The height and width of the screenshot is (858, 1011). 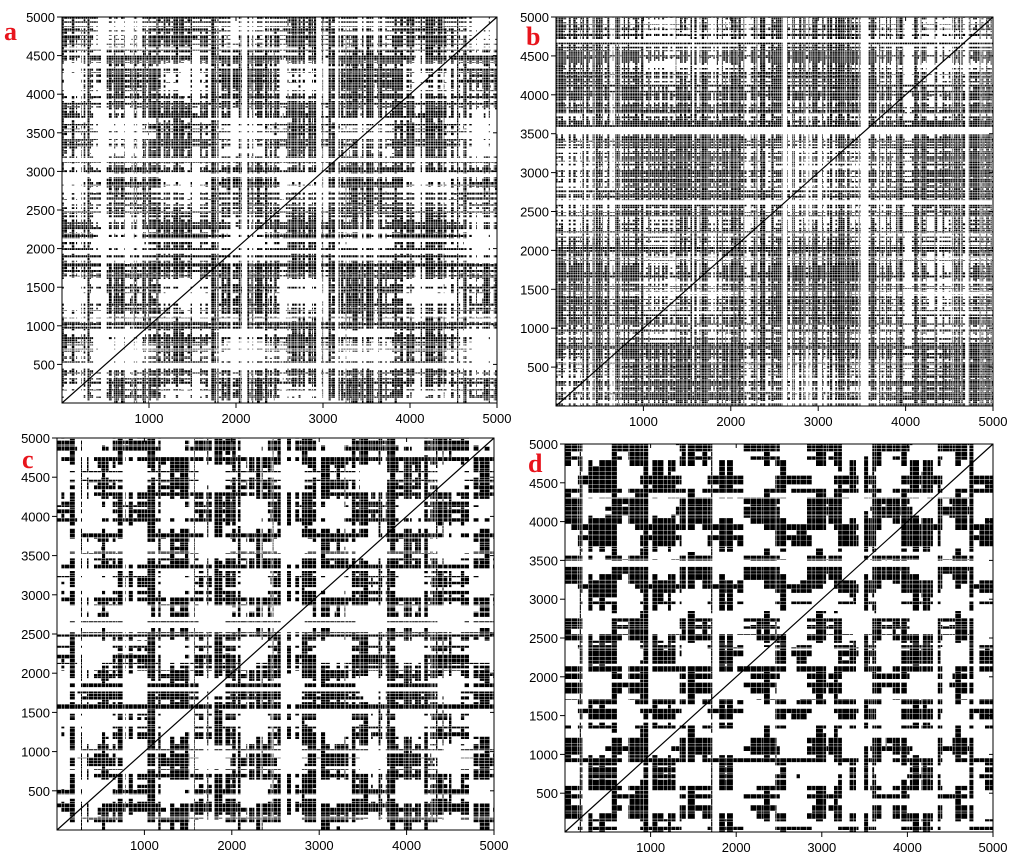 What do you see at coordinates (10, 31) in the screenshot?
I see `panel-a-label: a` at bounding box center [10, 31].